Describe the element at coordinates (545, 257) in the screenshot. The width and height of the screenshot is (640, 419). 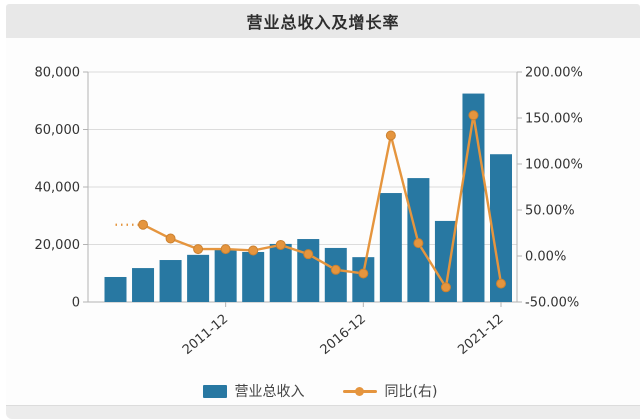
I see `right-axis-tick-label: 0.00%` at that location.